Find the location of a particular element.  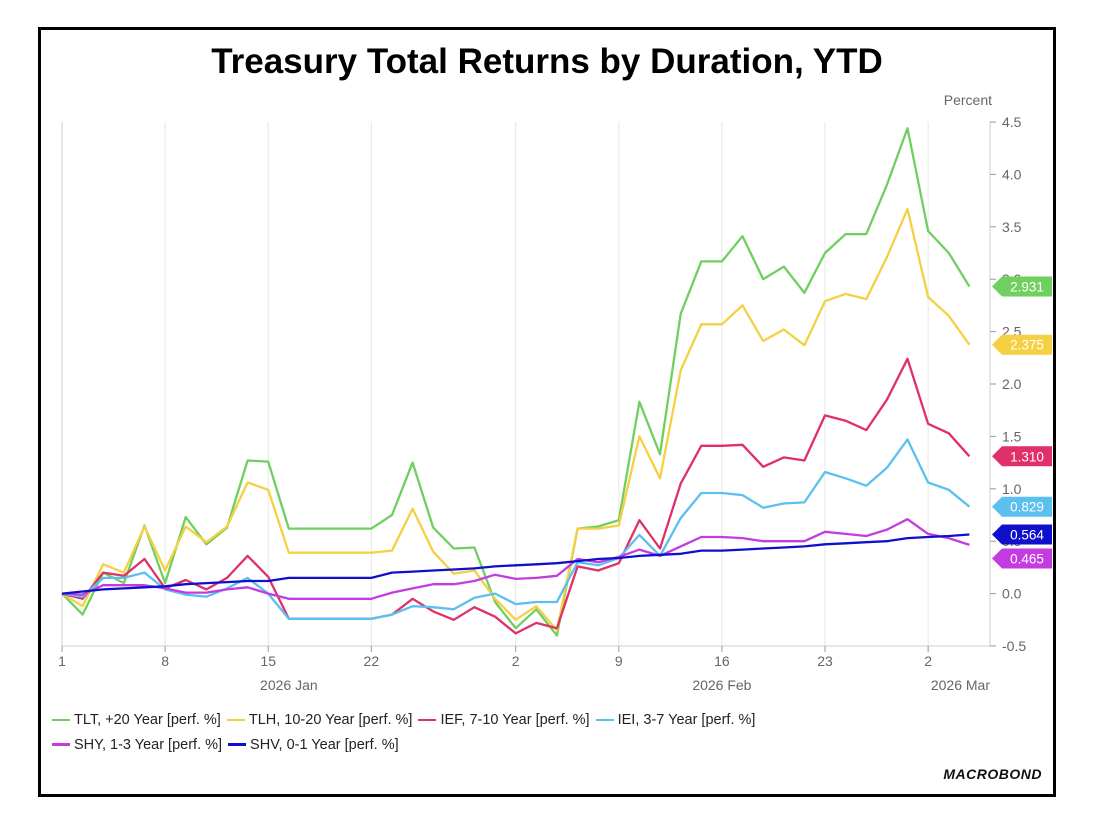

chart-title: Treasury Total Returns by Duration, YTD is located at coordinates (547, 61).